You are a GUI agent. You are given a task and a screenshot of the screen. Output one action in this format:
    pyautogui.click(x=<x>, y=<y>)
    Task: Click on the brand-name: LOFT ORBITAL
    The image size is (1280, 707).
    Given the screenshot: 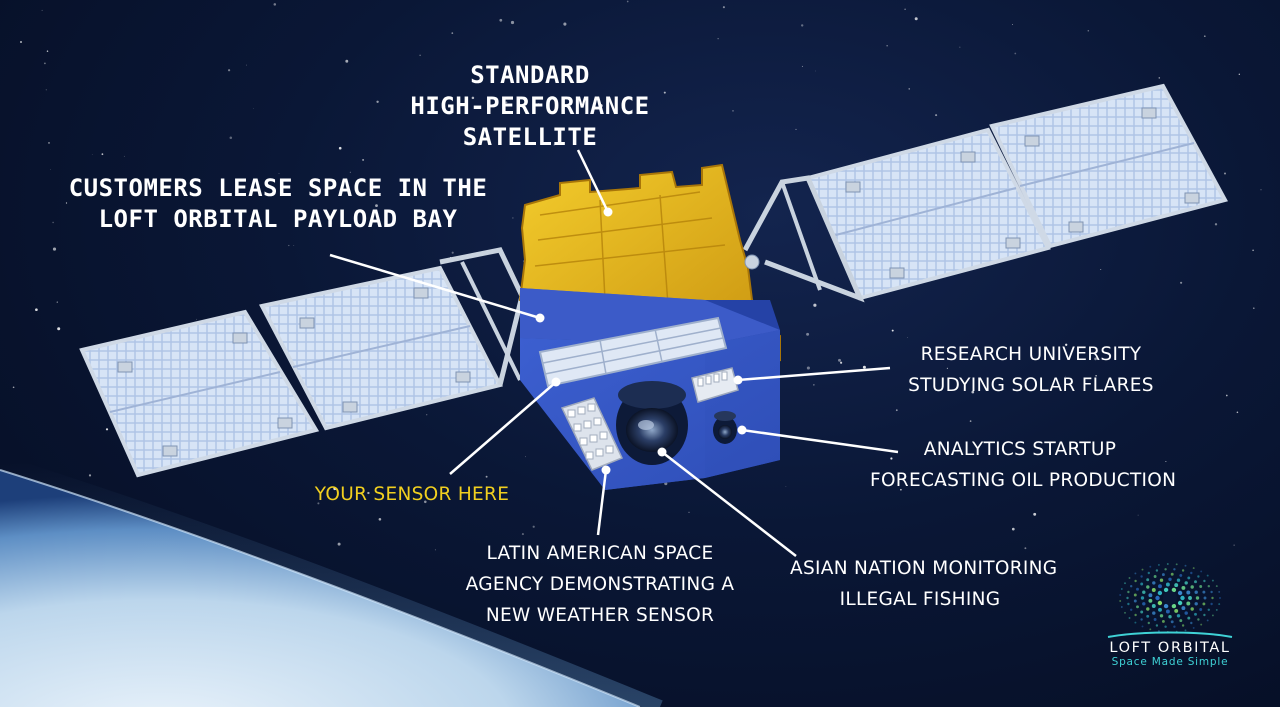 What is the action you would take?
    pyautogui.click(x=1170, y=648)
    